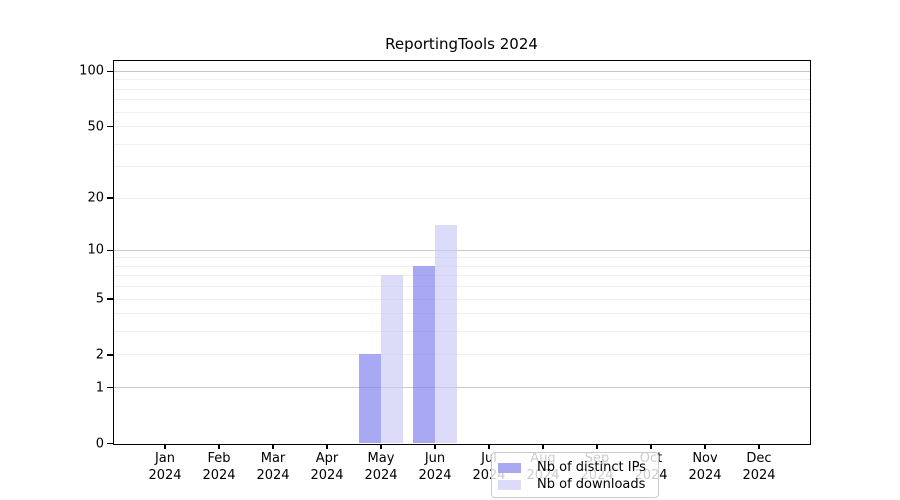 The width and height of the screenshot is (900, 500). Describe the element at coordinates (591, 484) in the screenshot. I see `legend-label-downloads: Nb of downloads` at that location.